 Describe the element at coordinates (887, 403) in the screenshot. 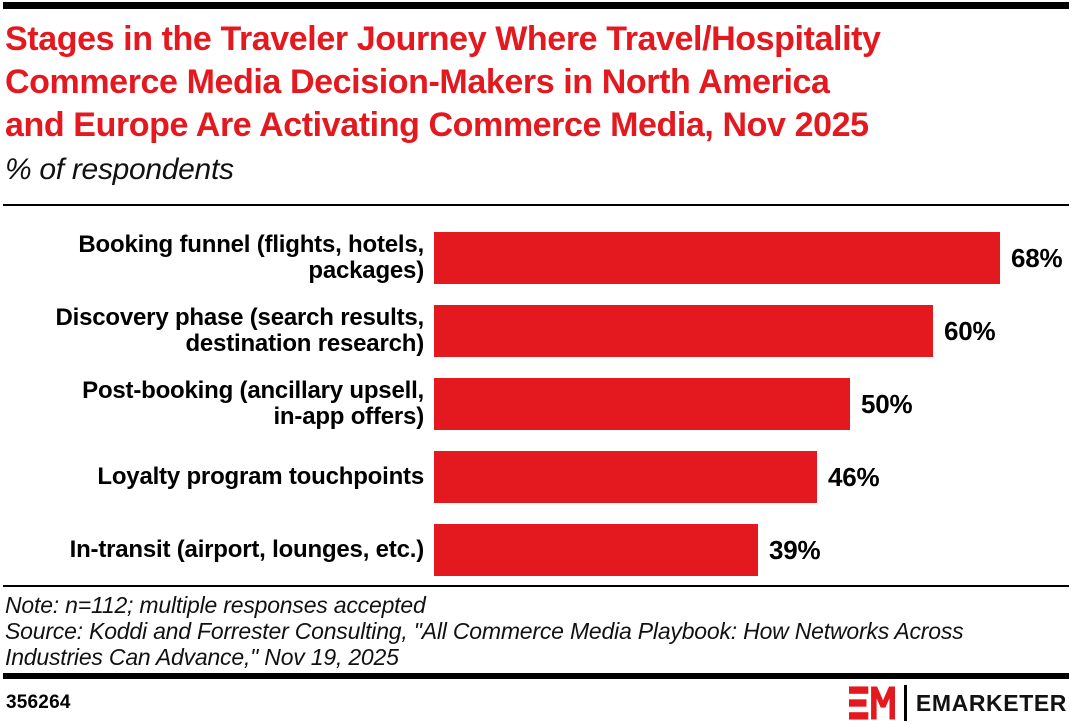

I see `bar-value: 50%` at that location.